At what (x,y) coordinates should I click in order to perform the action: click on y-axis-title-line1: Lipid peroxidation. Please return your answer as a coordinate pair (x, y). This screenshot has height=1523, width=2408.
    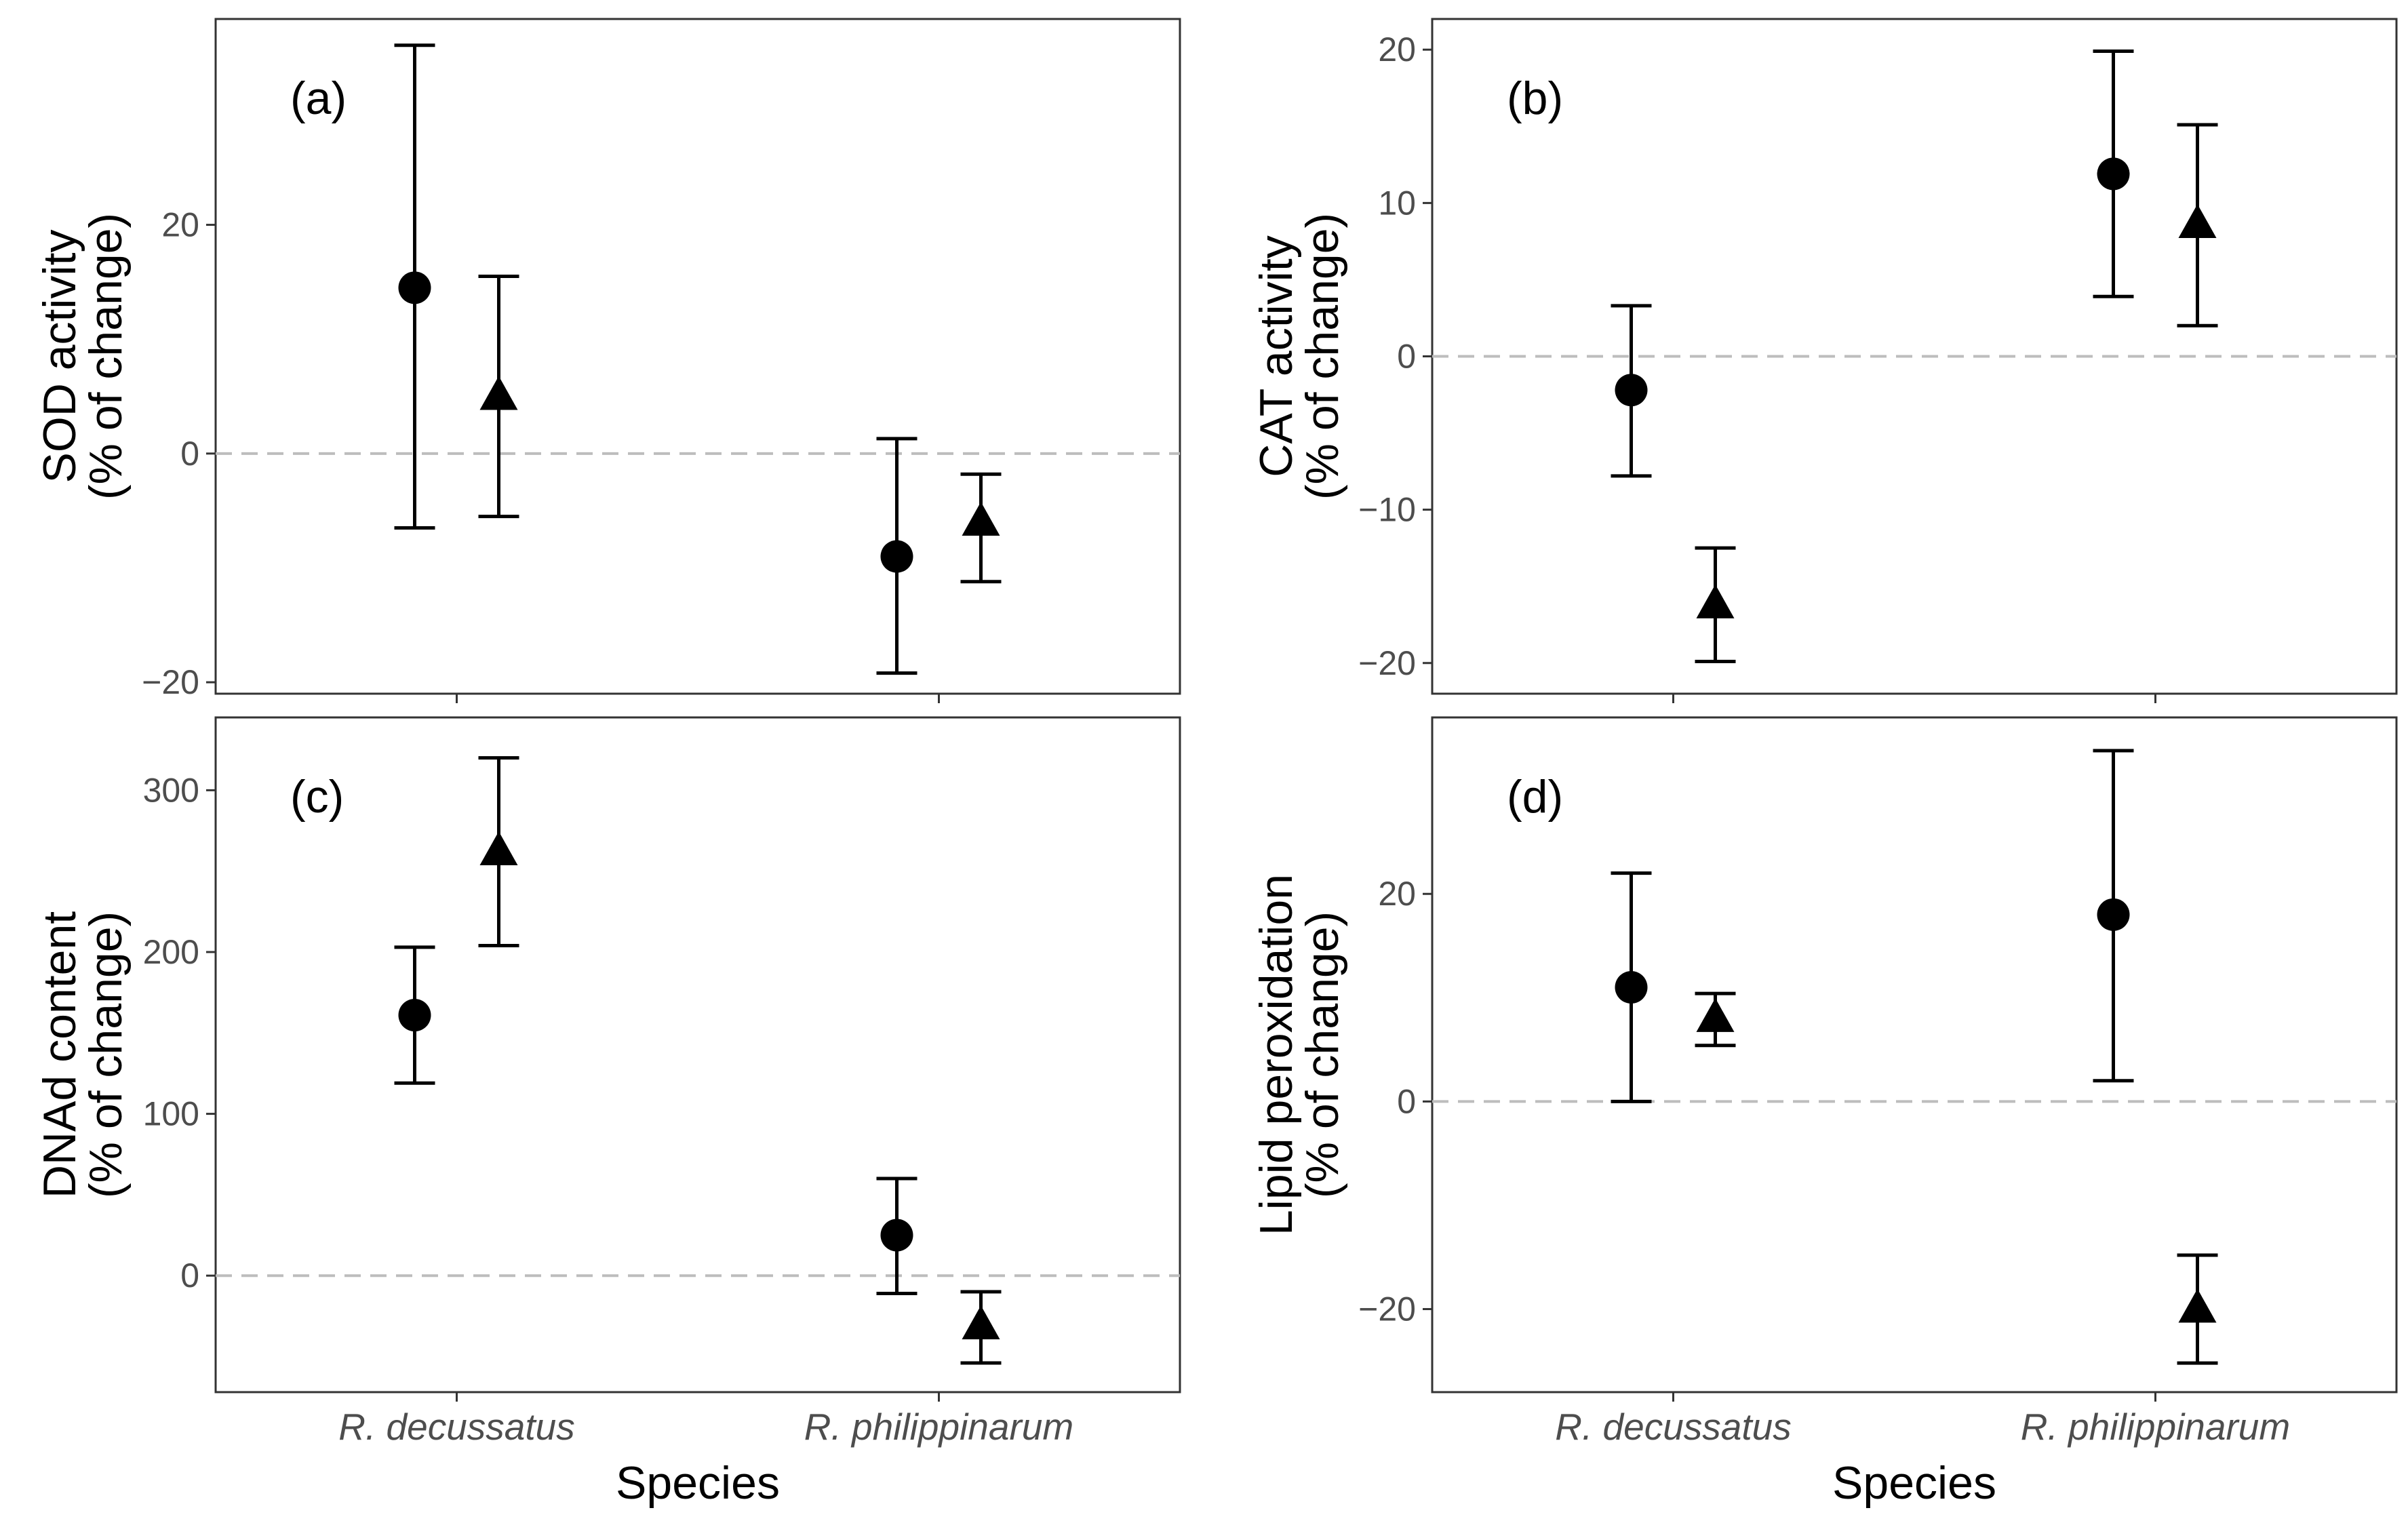
    Looking at the image, I should click on (1276, 1054).